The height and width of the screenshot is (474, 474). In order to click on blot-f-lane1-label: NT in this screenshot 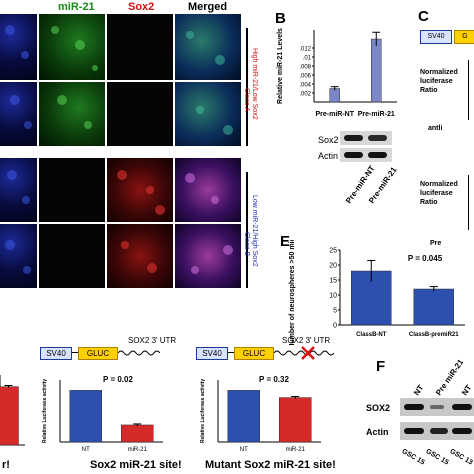, I will do `click(419, 390)`.